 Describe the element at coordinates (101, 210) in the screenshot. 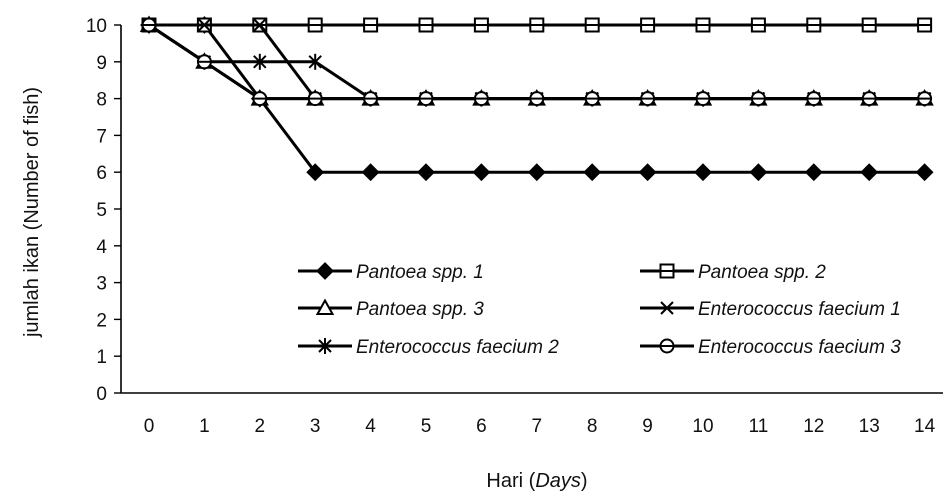

I see `y-tick-label: 5` at that location.